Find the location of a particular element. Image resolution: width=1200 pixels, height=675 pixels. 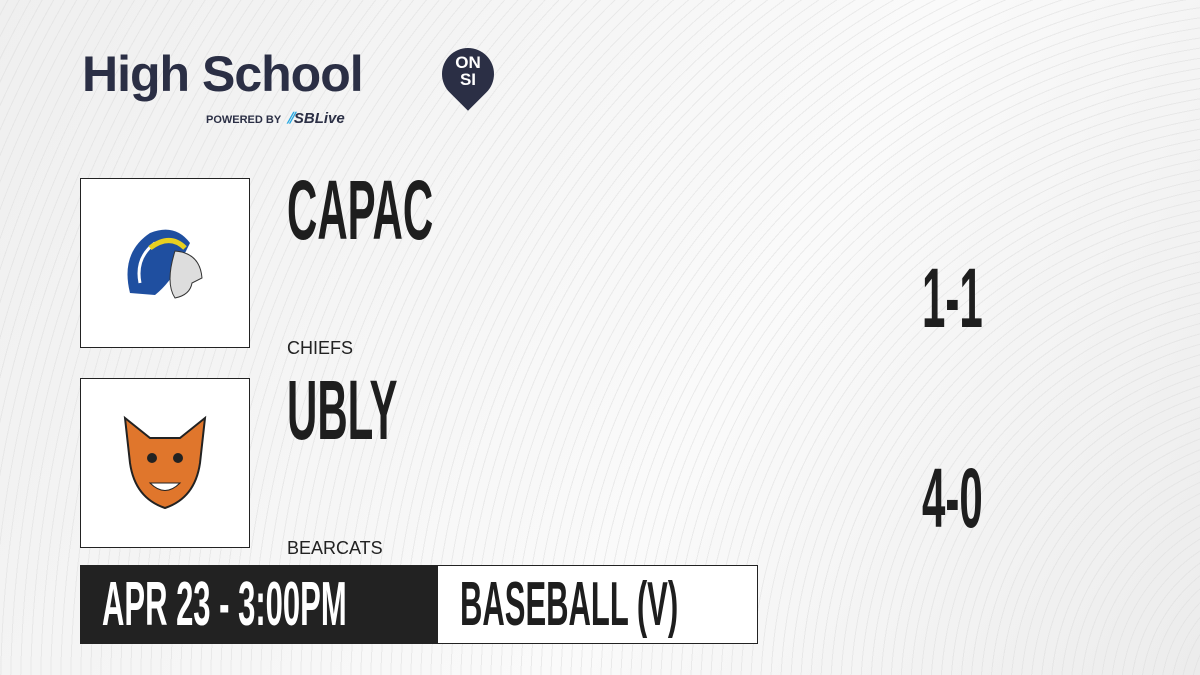

capac-logo is located at coordinates (165, 263).